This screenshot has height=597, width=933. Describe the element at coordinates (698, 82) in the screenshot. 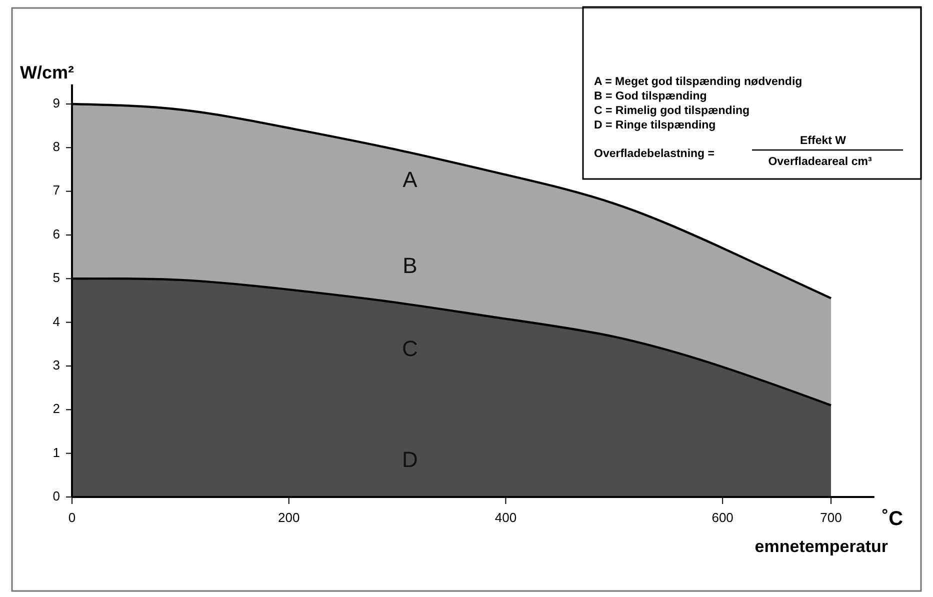

I see `annotation: A = Meget god tilspænding nødvendig` at that location.